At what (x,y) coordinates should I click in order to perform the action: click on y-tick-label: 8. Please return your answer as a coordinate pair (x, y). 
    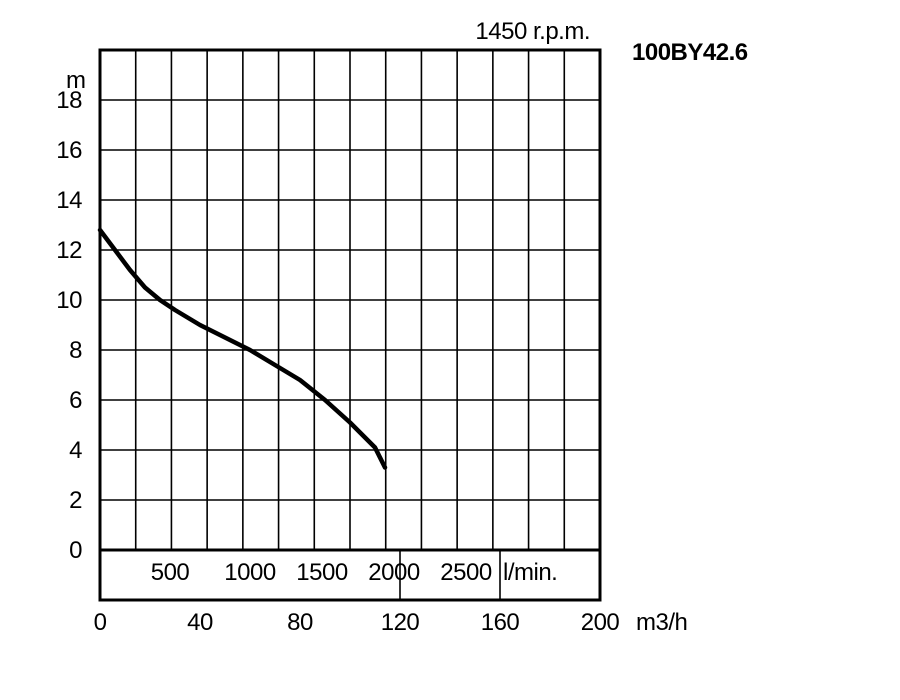
    Looking at the image, I should click on (75, 350).